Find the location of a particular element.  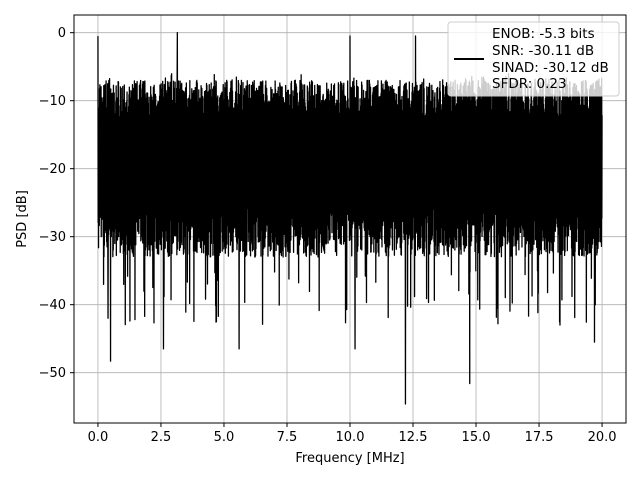

y-axis-label: PSD [dB] is located at coordinates (22, 219).